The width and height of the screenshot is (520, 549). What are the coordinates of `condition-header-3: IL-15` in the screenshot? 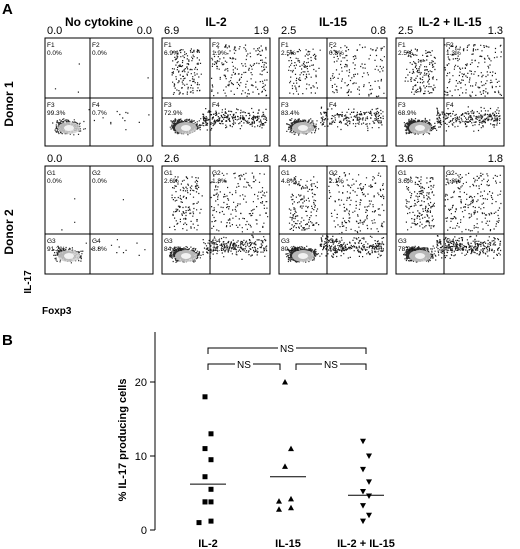 It's located at (333, 22).